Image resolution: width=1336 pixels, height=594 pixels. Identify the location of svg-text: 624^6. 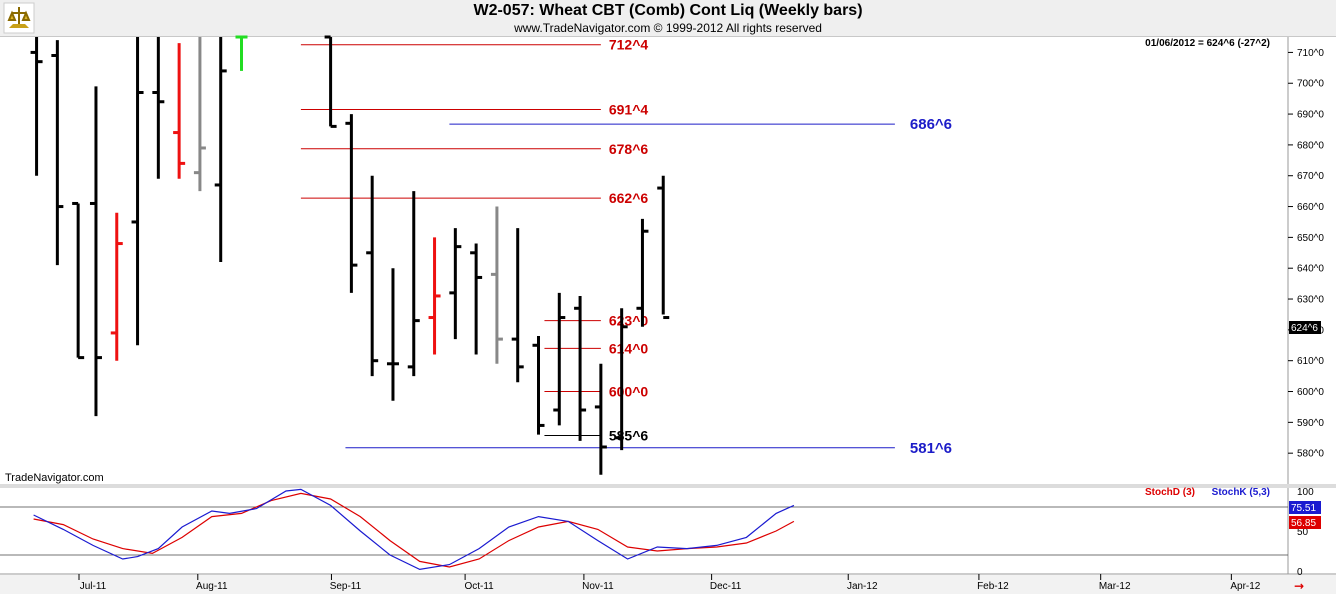
(1304, 328).